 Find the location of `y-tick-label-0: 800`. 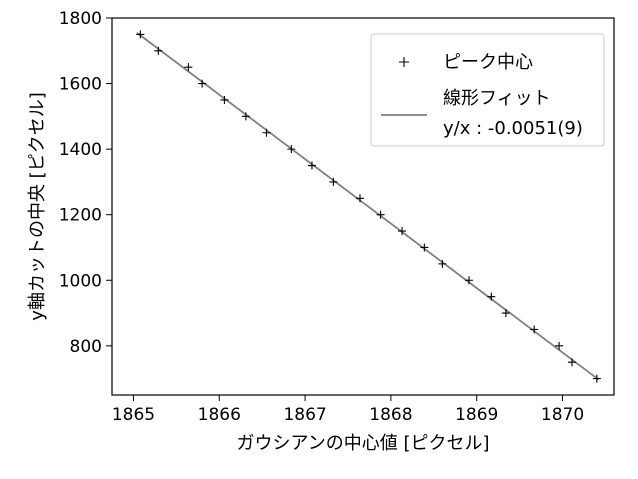

y-tick-label-0: 800 is located at coordinates (86, 347).